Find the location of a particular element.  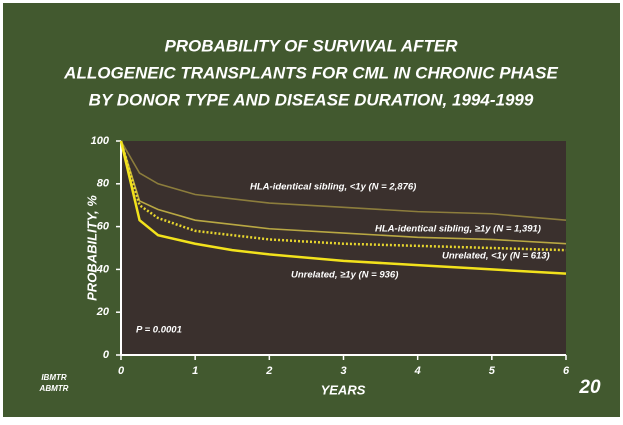

y-axis-label: PROBABILITY, % is located at coordinates (91, 248).